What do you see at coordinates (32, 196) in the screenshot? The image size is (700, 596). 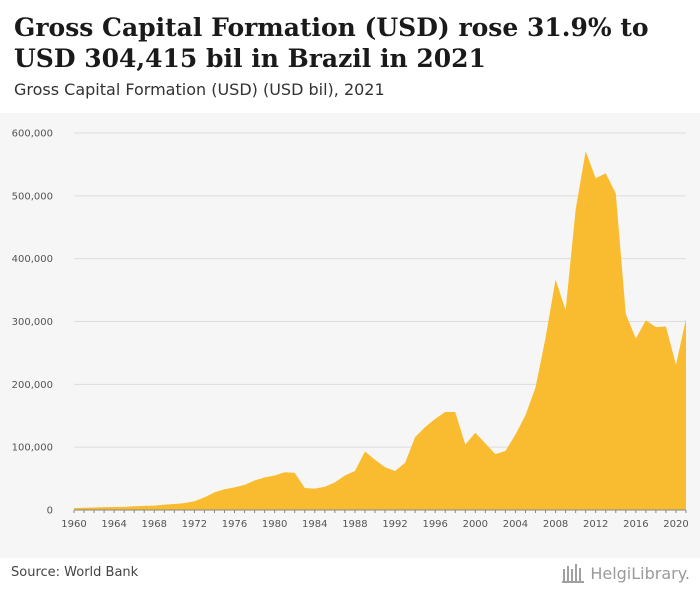 I see `y-tick-label: 500,000` at bounding box center [32, 196].